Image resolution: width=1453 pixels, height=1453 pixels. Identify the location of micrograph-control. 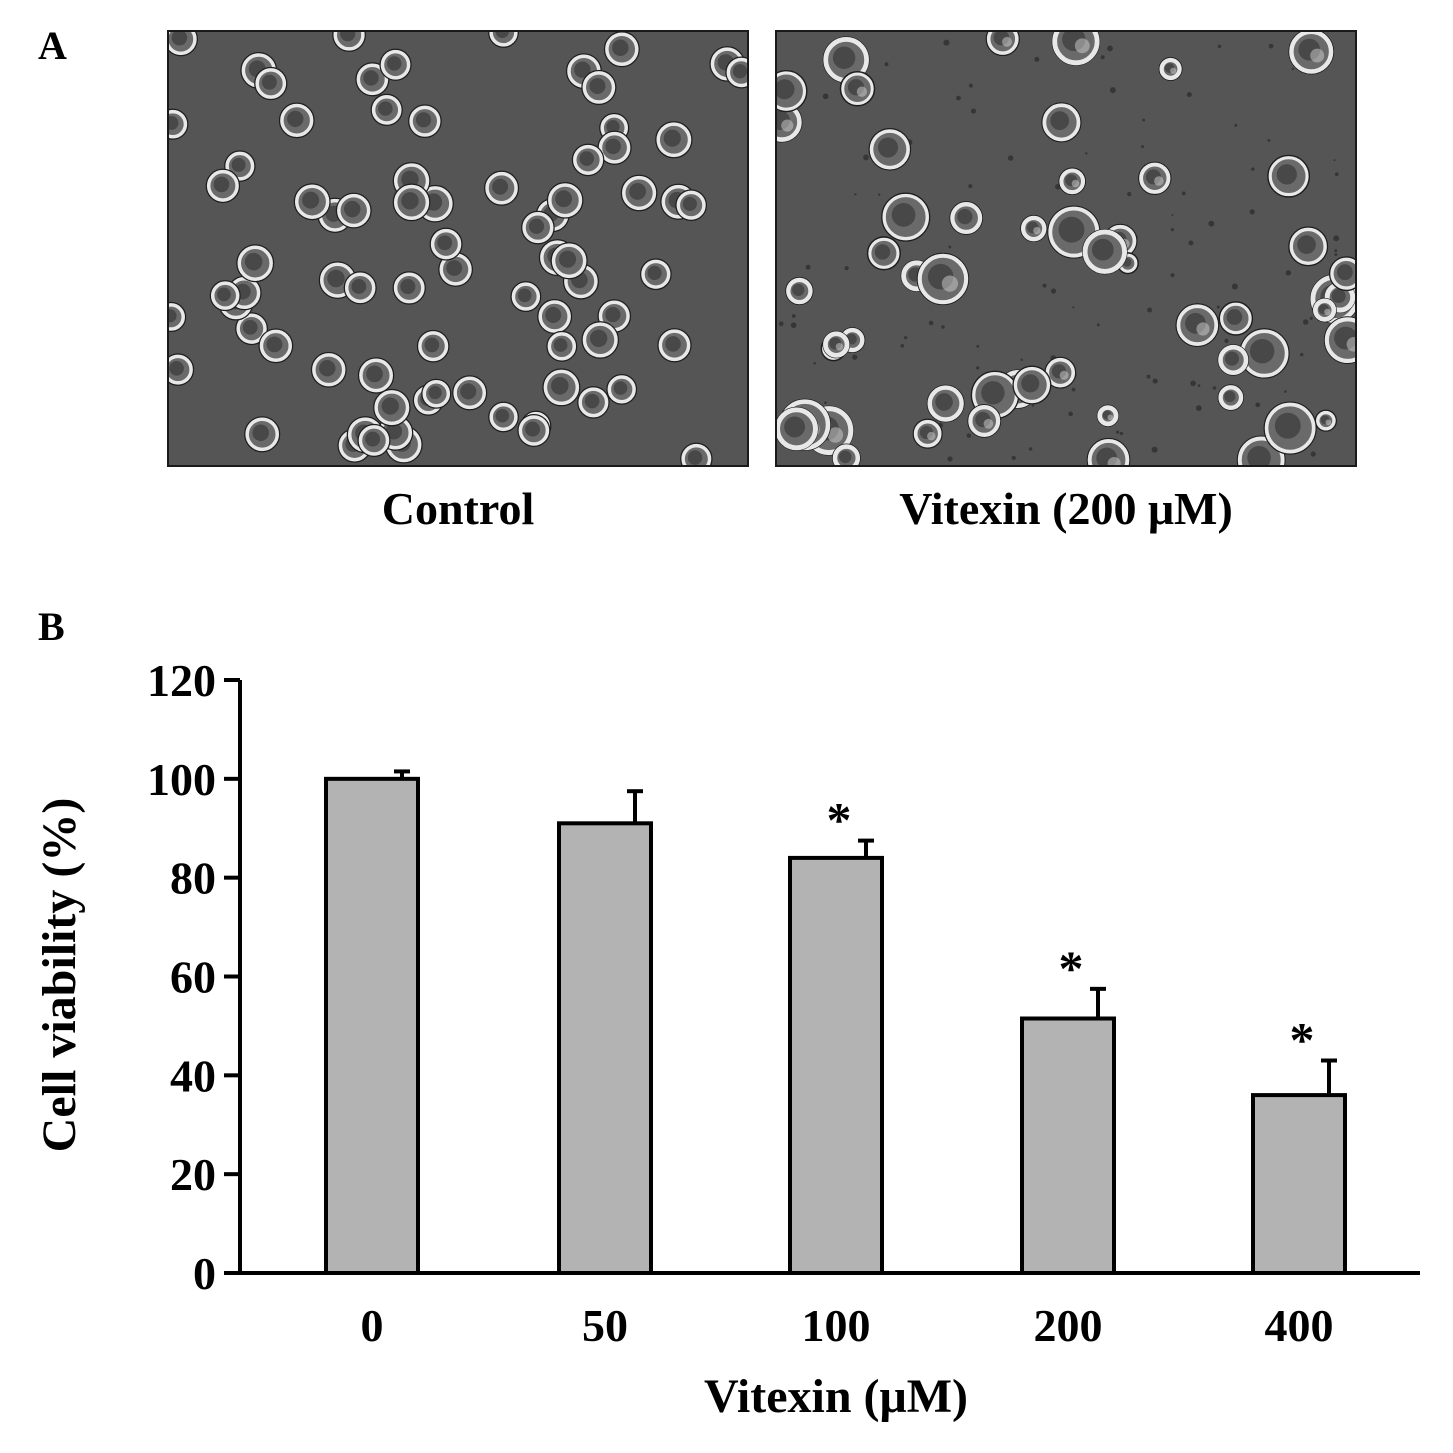
(458, 248).